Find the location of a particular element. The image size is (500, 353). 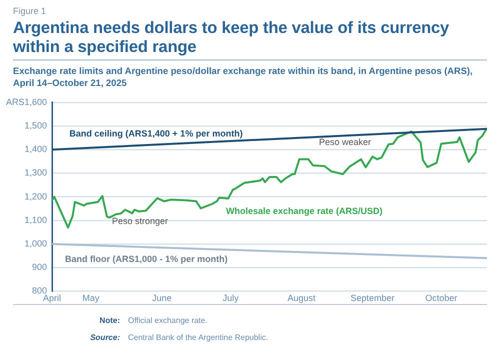

y-tick-label: 1,500 is located at coordinates (35, 125).